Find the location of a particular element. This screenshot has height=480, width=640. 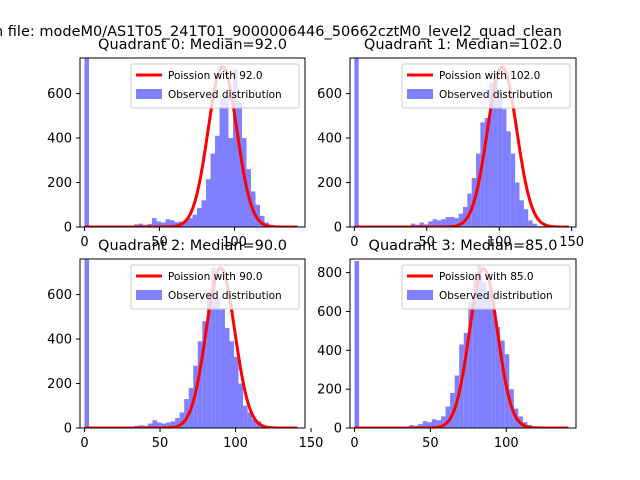

quadrant-title: Quadrant 1: Median=102.0 is located at coordinates (463, 45).